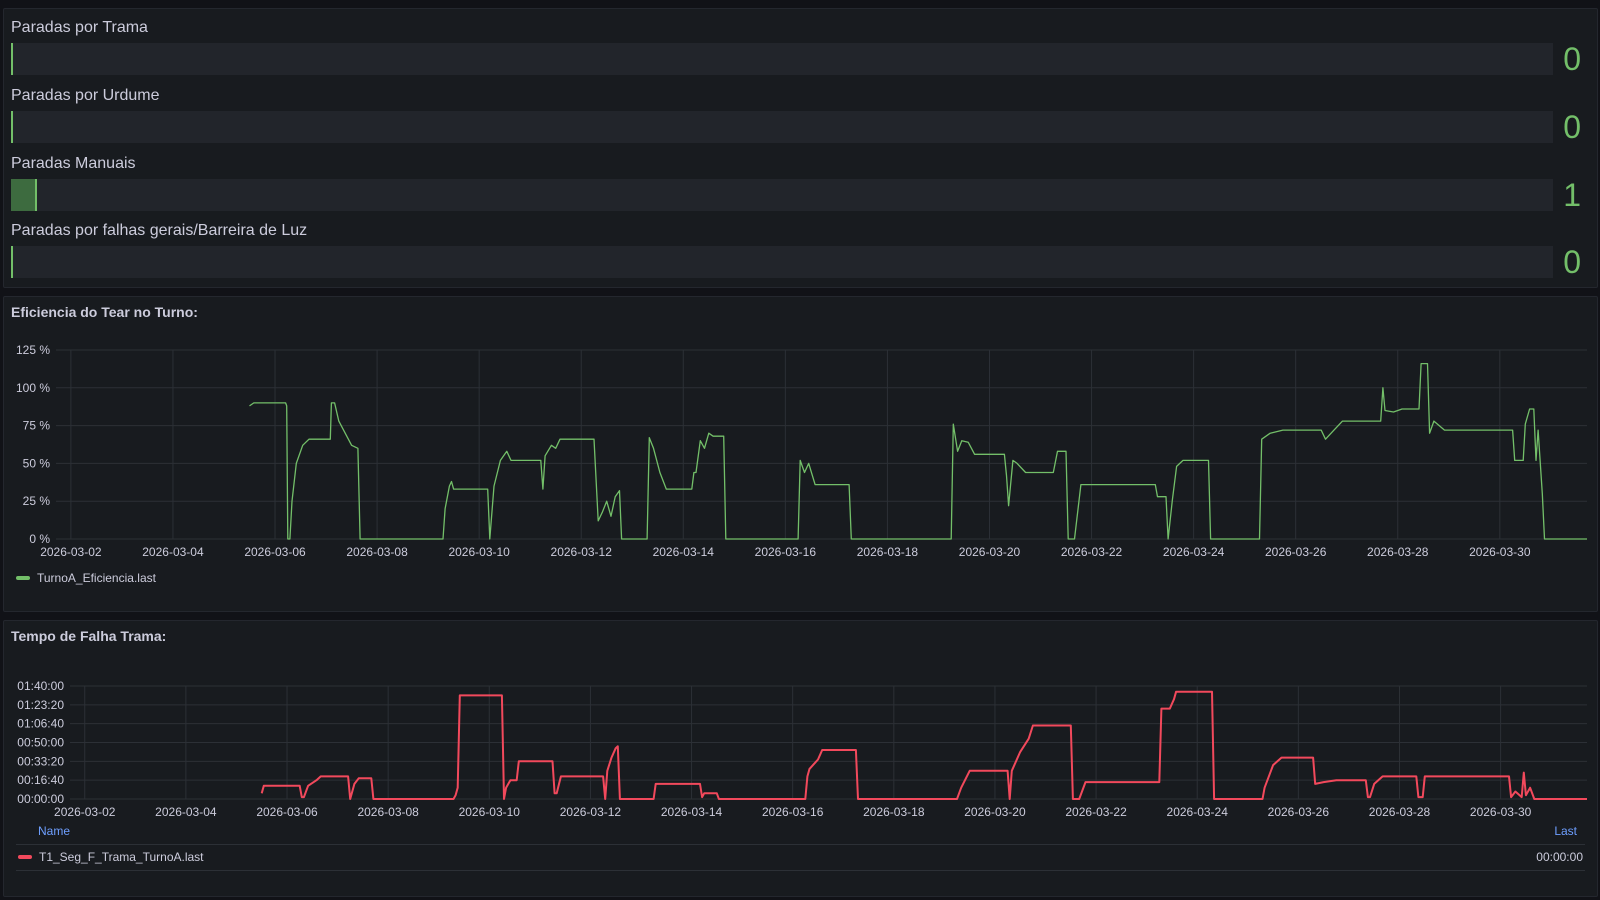 The image size is (1600, 900). What do you see at coordinates (33, 388) in the screenshot?
I see `y-tick-label: 100 %` at bounding box center [33, 388].